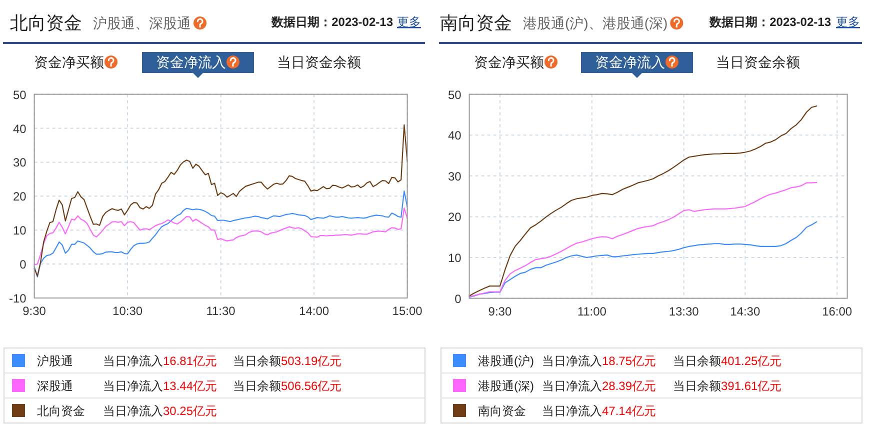  What do you see at coordinates (591, 311) in the screenshot?
I see `xtick: 11:00` at bounding box center [591, 311].